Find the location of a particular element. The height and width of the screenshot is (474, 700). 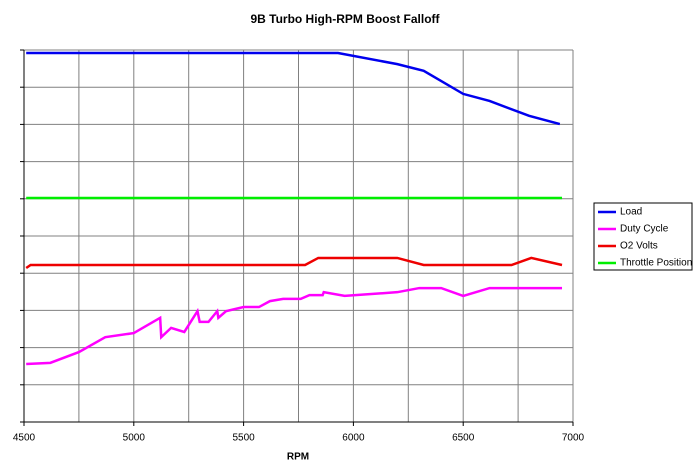

x-tick-label: 7000 is located at coordinates (573, 438).